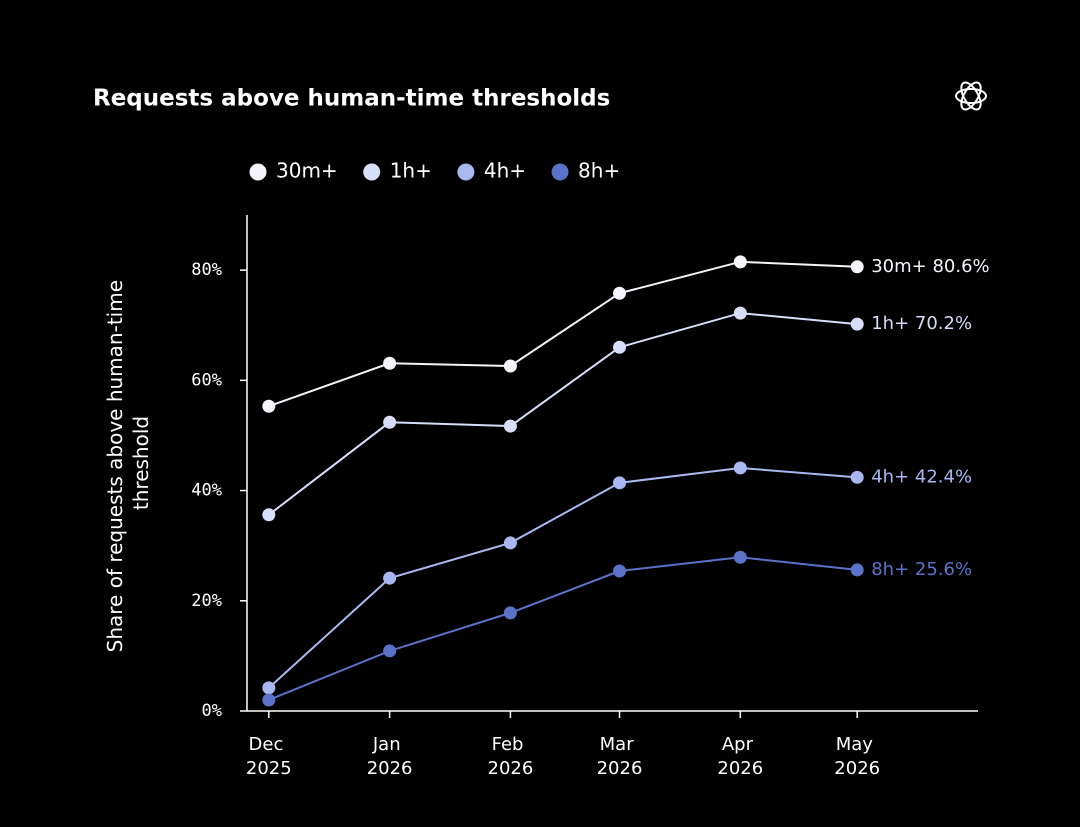 This screenshot has height=827, width=1080. Describe the element at coordinates (206, 270) in the screenshot. I see `y-tick-label: 80%` at that location.